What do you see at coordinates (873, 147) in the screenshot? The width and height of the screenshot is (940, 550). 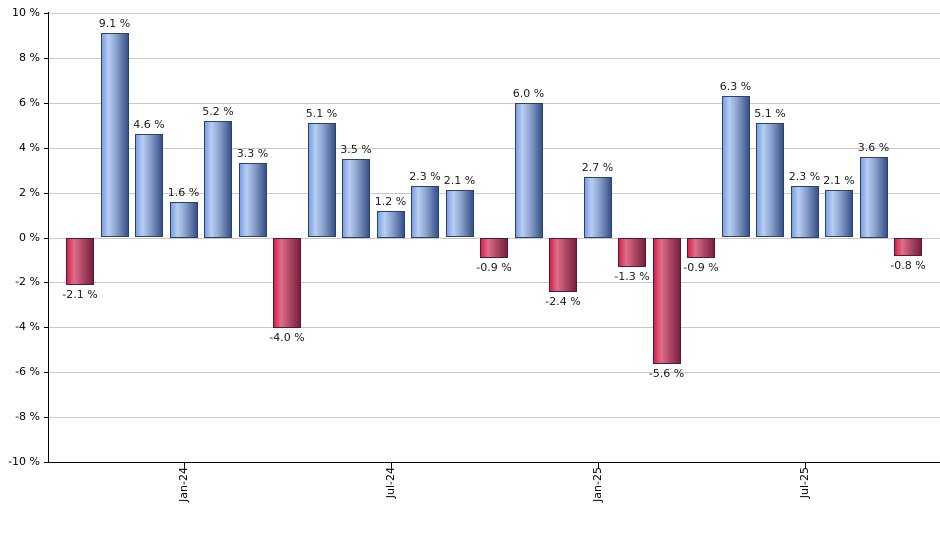 I see `bar-value-label: 3.6 %` at bounding box center [873, 147].